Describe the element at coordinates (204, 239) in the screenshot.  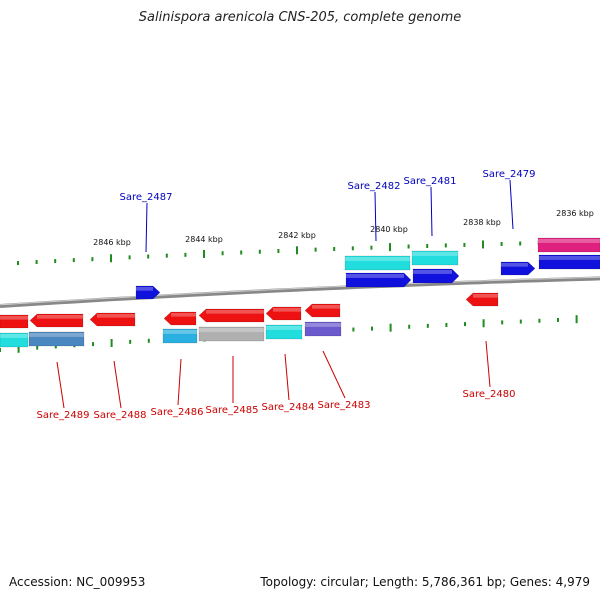
I see `scale-label: 2844 kbp` at that location.